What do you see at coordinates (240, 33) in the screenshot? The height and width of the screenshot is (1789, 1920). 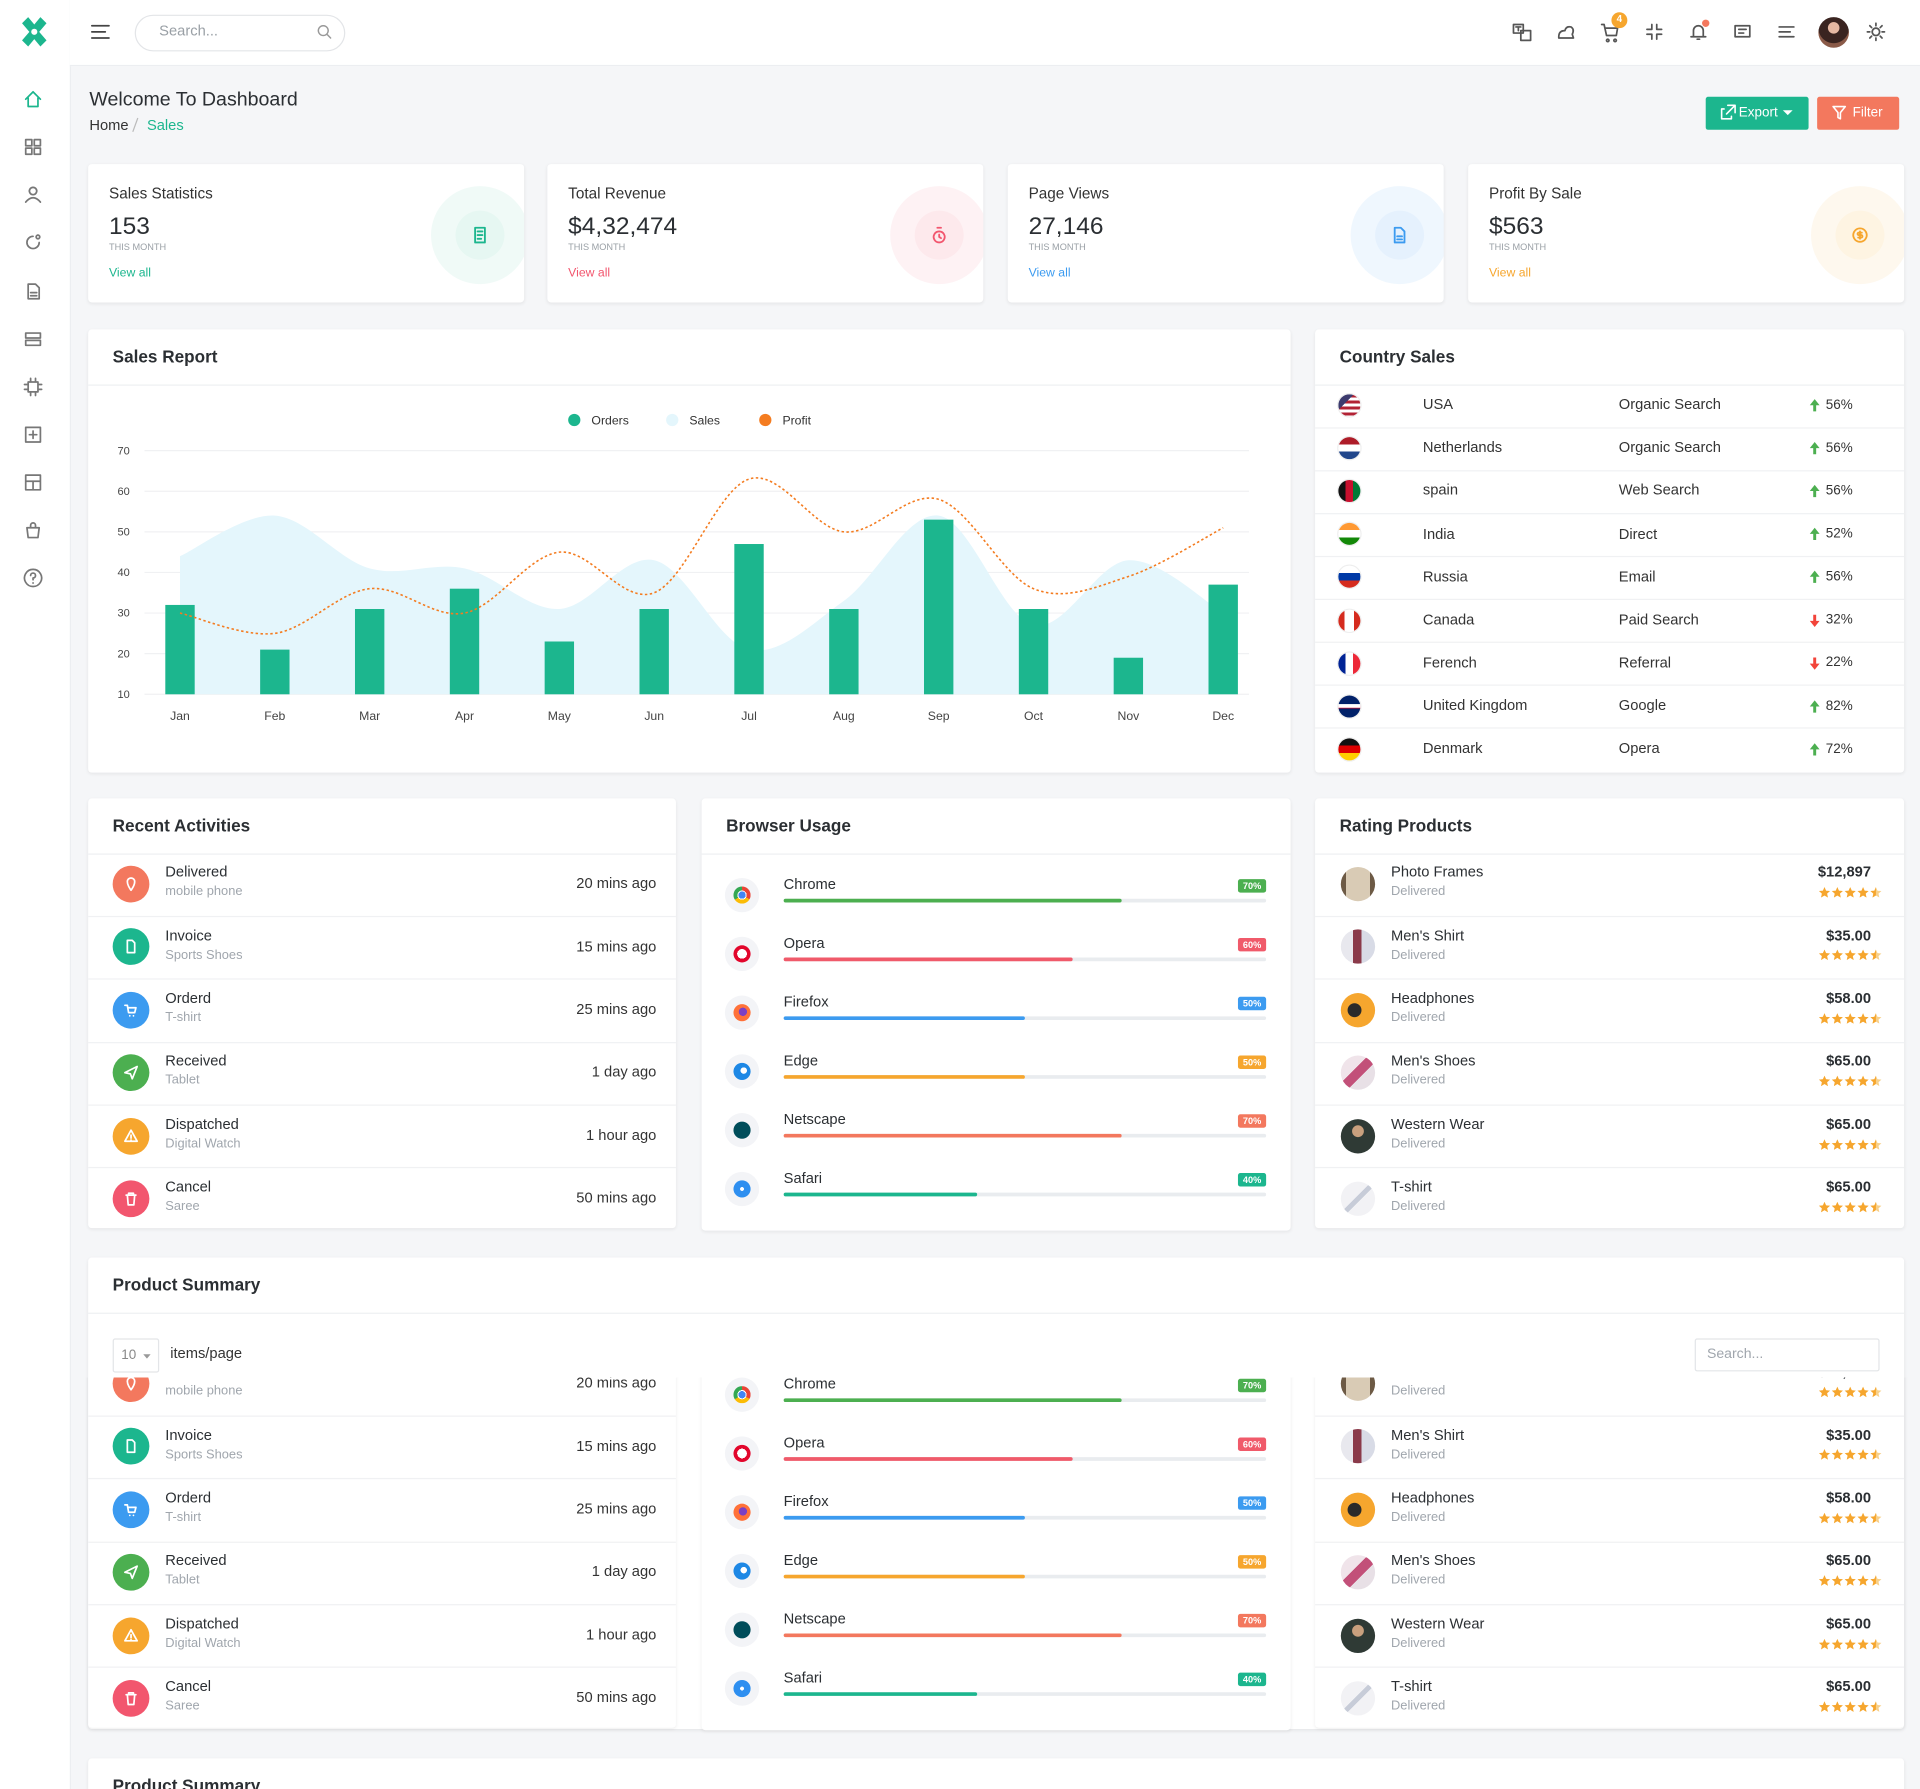 I see `search-box` at bounding box center [240, 33].